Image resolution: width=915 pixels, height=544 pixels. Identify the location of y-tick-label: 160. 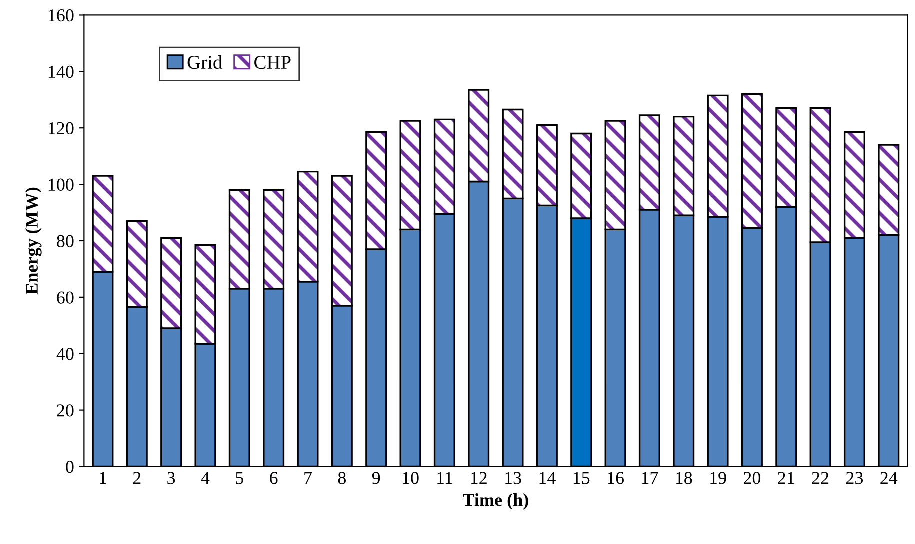
(61, 15).